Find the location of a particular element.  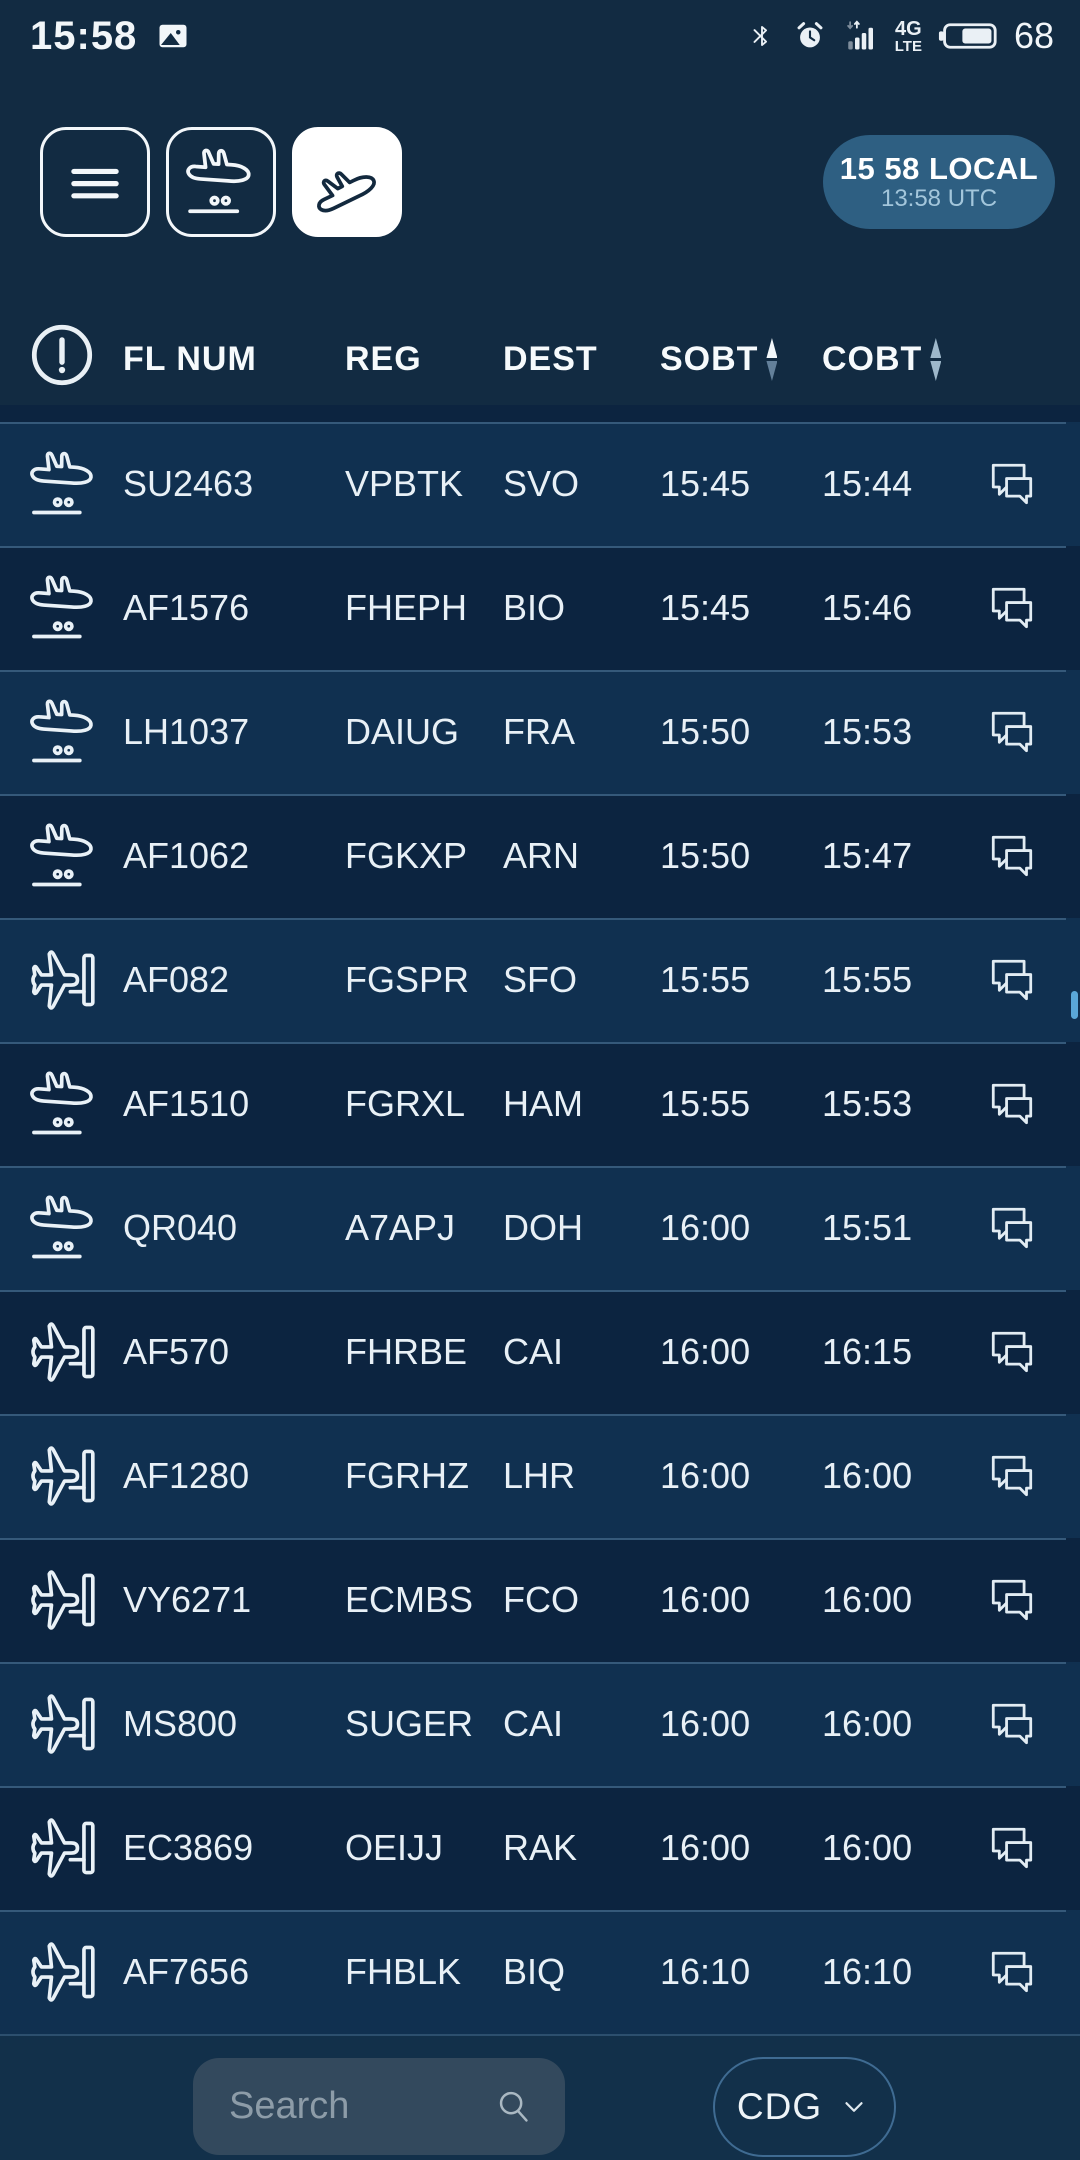

search-input is located at coordinates (360, 2106).